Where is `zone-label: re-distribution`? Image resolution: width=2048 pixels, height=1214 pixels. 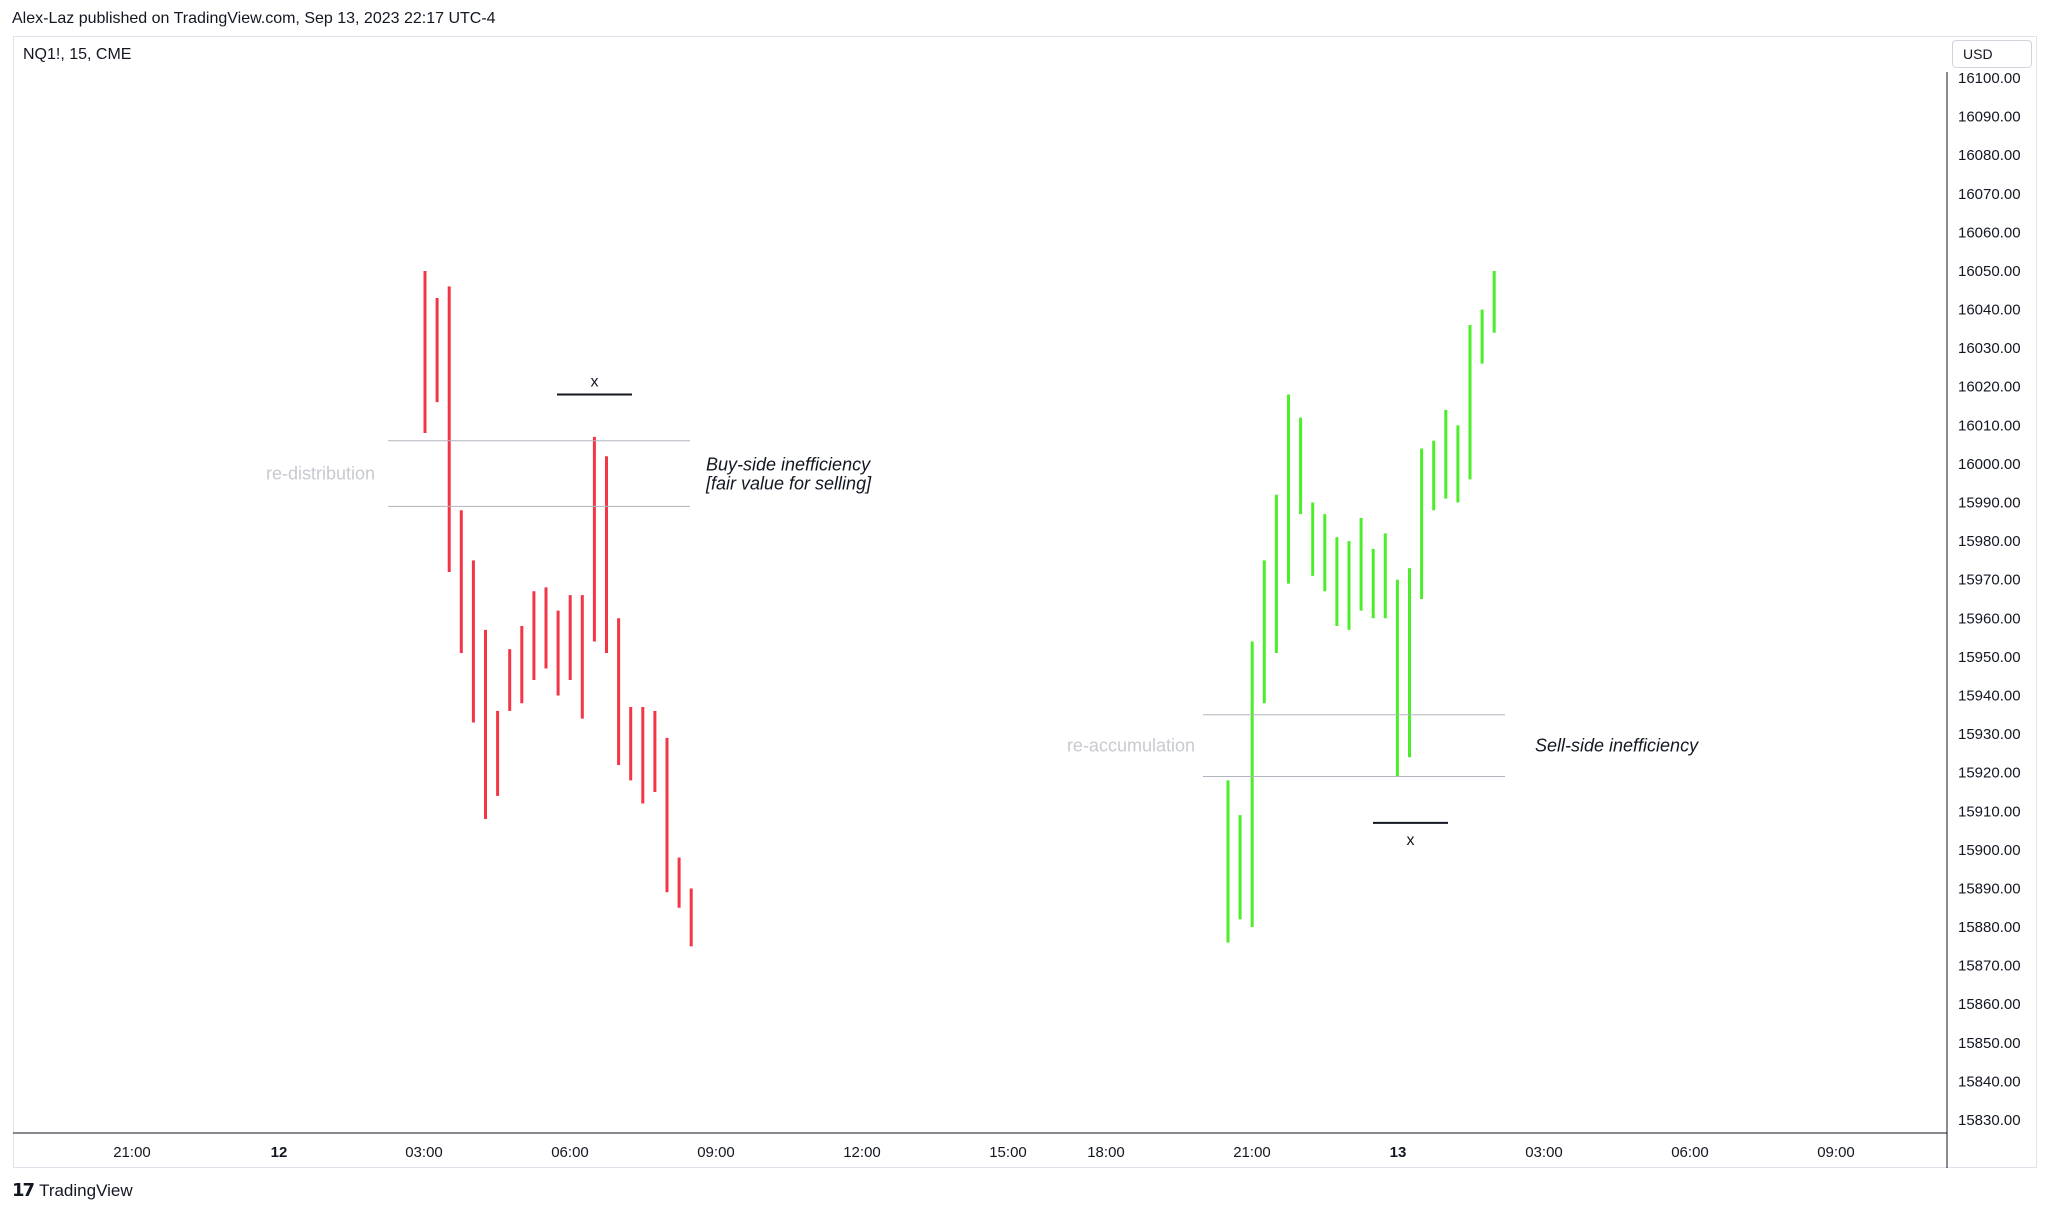 zone-label: re-distribution is located at coordinates (320, 474).